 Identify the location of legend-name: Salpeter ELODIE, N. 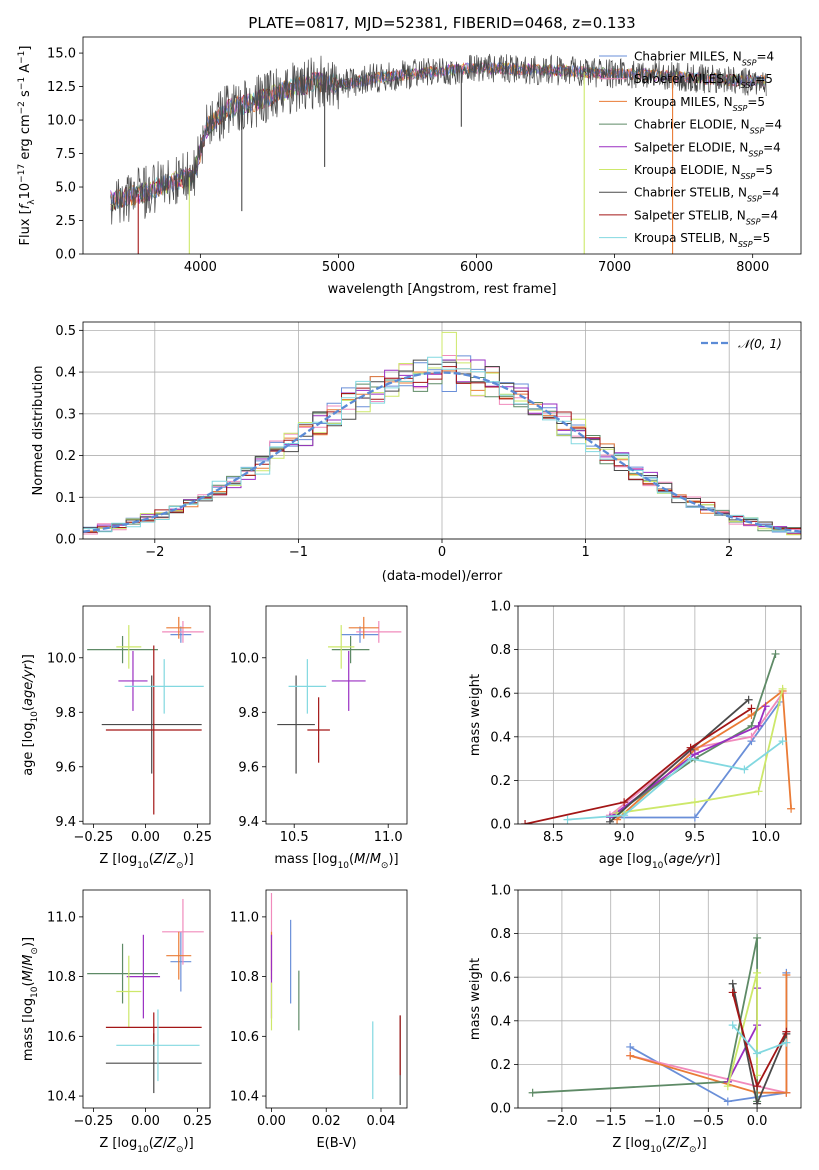
(691, 147).